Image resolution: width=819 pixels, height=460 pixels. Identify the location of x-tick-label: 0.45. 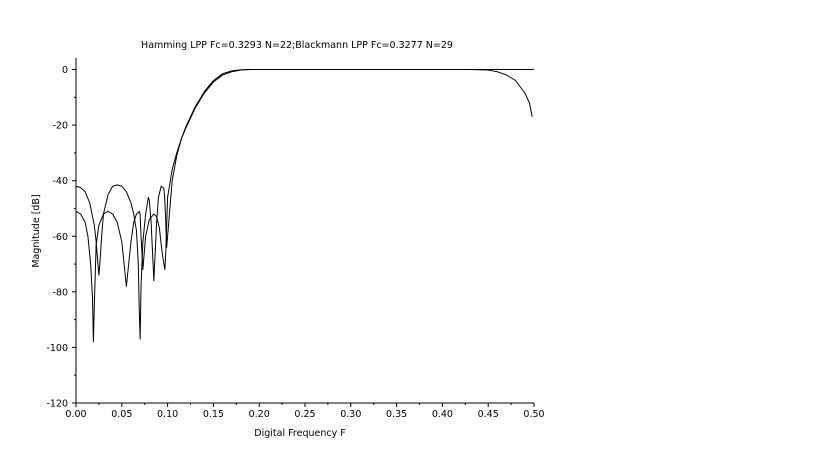
(488, 414).